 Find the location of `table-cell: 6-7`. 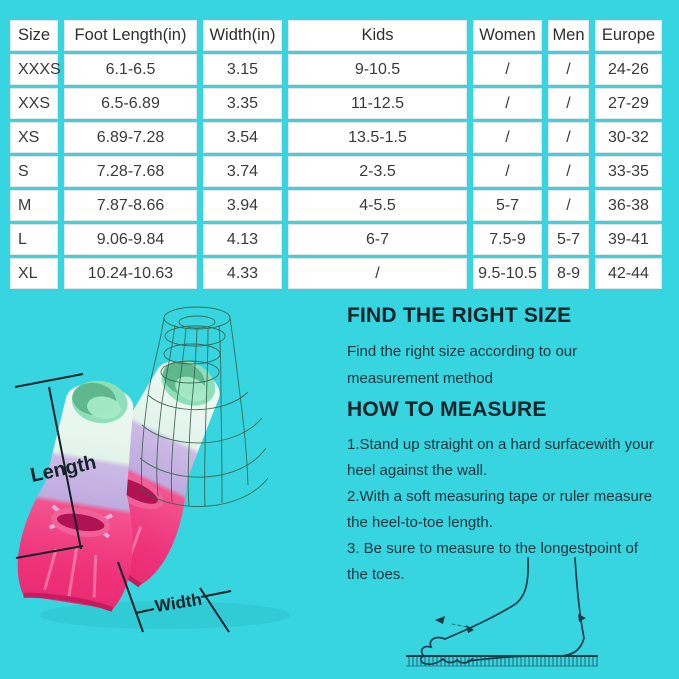

table-cell: 6-7 is located at coordinates (377, 239).